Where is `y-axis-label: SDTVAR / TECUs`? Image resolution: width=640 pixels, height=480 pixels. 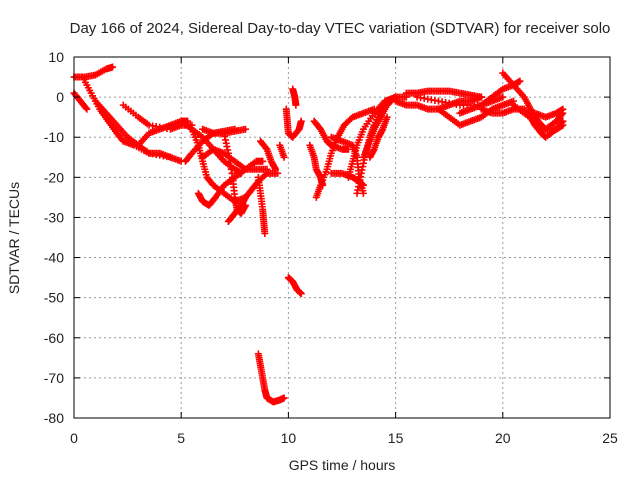 y-axis-label: SDTVAR / TECUs is located at coordinates (14, 238).